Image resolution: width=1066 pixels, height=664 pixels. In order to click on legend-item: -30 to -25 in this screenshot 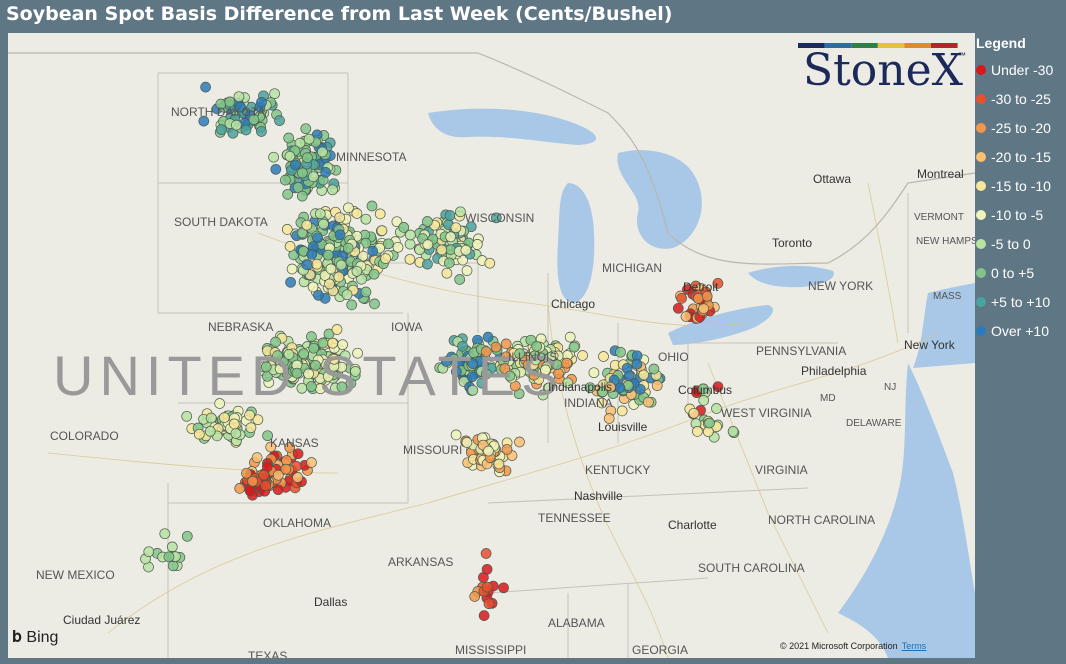, I will do `click(1021, 98)`.